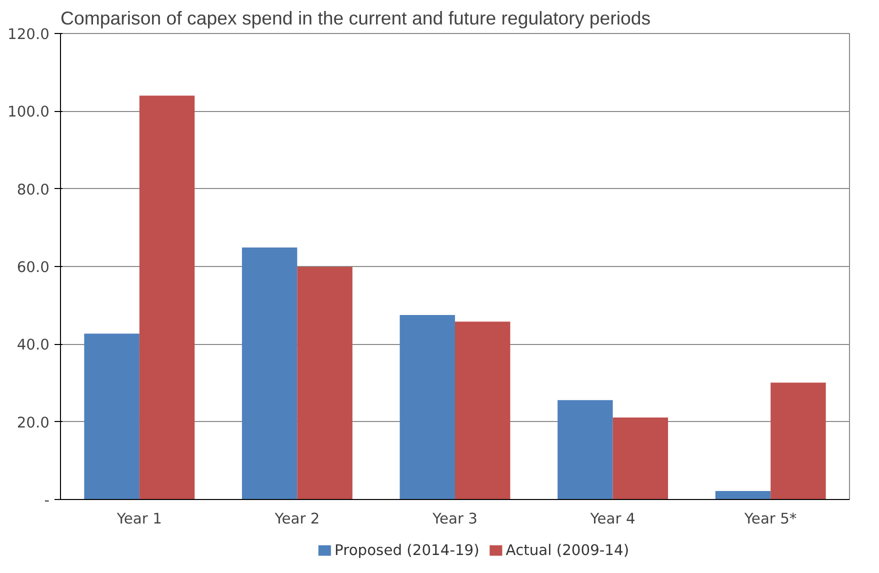 This screenshot has height=573, width=879. Describe the element at coordinates (612, 519) in the screenshot. I see `x-tick-label: Year 4` at that location.